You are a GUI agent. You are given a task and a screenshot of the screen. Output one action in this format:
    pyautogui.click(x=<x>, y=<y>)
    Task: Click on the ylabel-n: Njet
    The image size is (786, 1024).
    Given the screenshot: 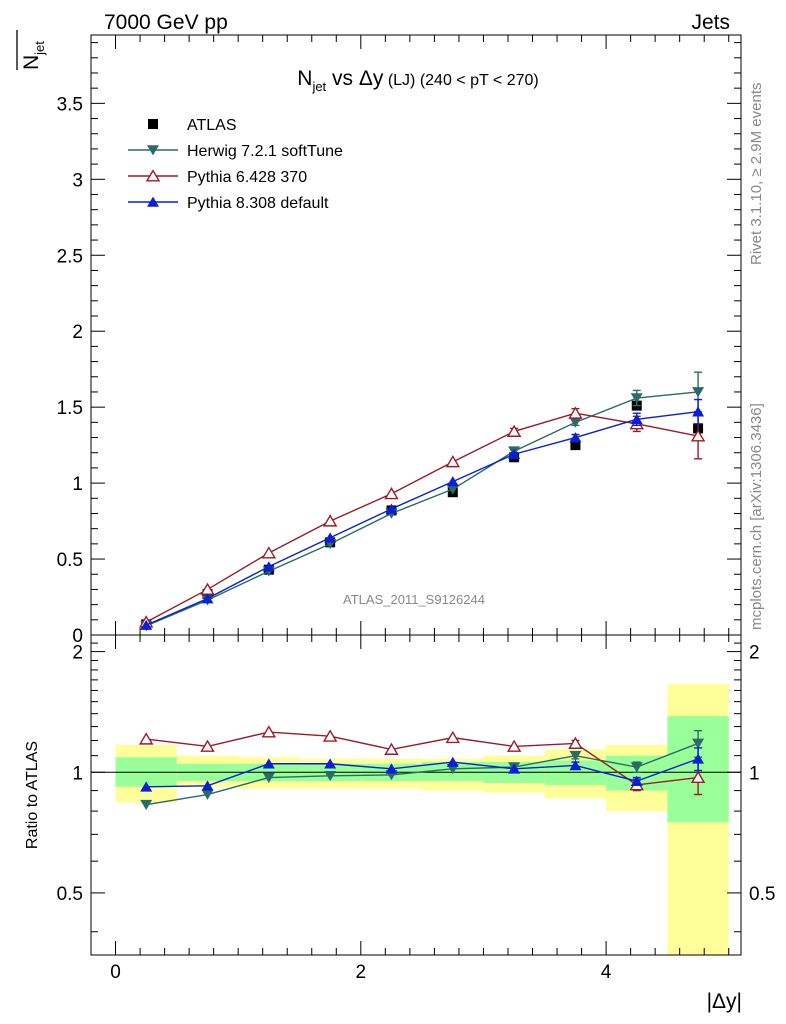 What is the action you would take?
    pyautogui.click(x=33, y=55)
    